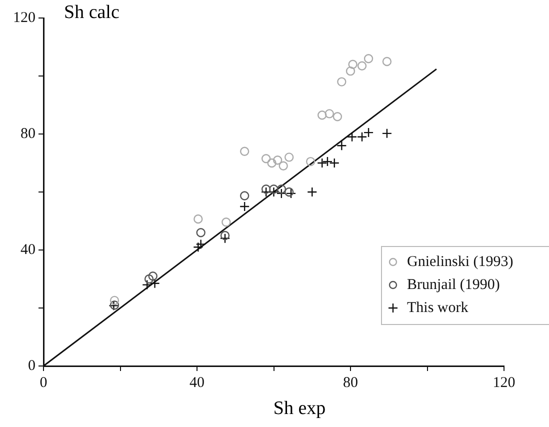  I want to click on x-tick-label: 80, so click(350, 382).